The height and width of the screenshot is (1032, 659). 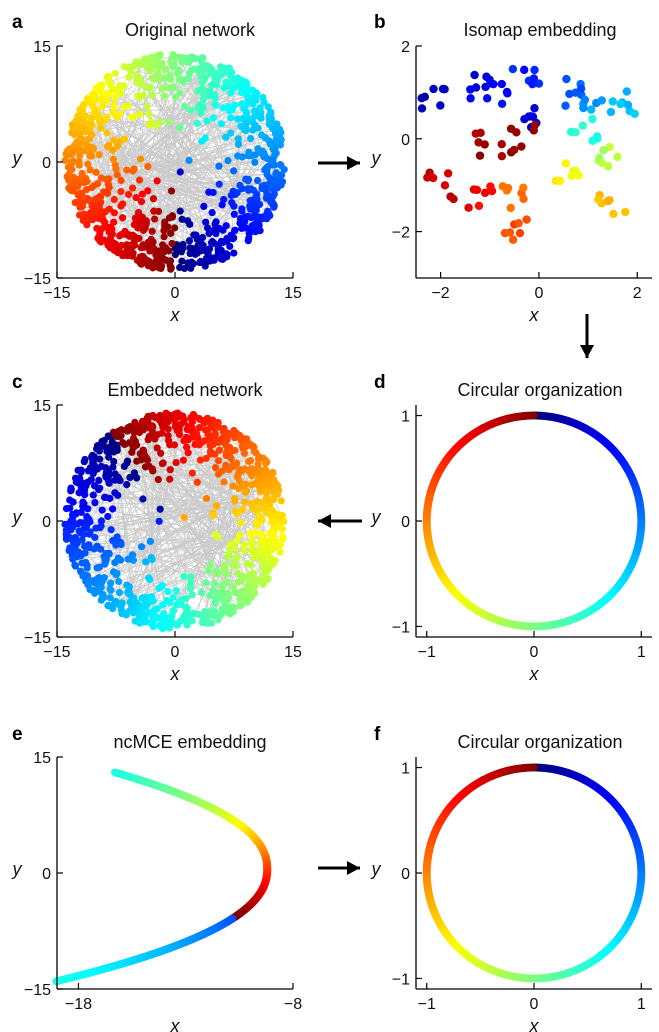 I want to click on x-tick-label: −15, so click(x=56, y=293).